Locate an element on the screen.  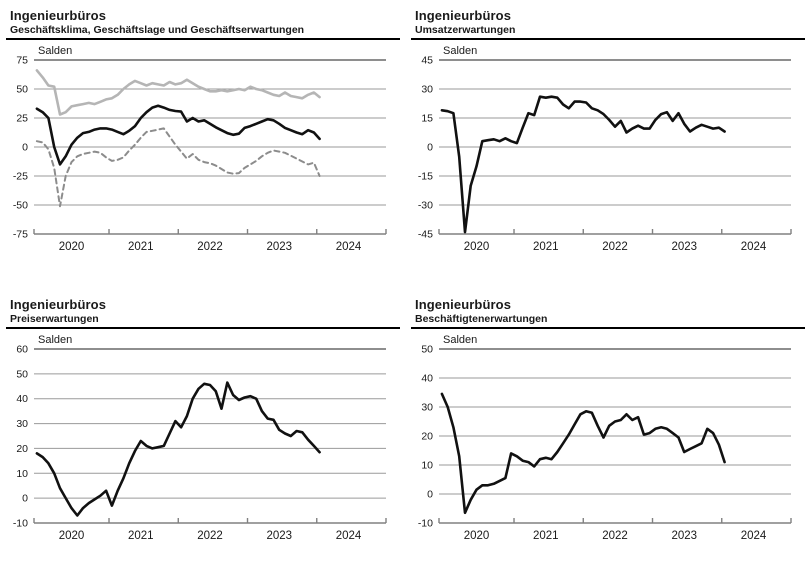
series-line-geschäftserwartungen is located at coordinates (178, 167).